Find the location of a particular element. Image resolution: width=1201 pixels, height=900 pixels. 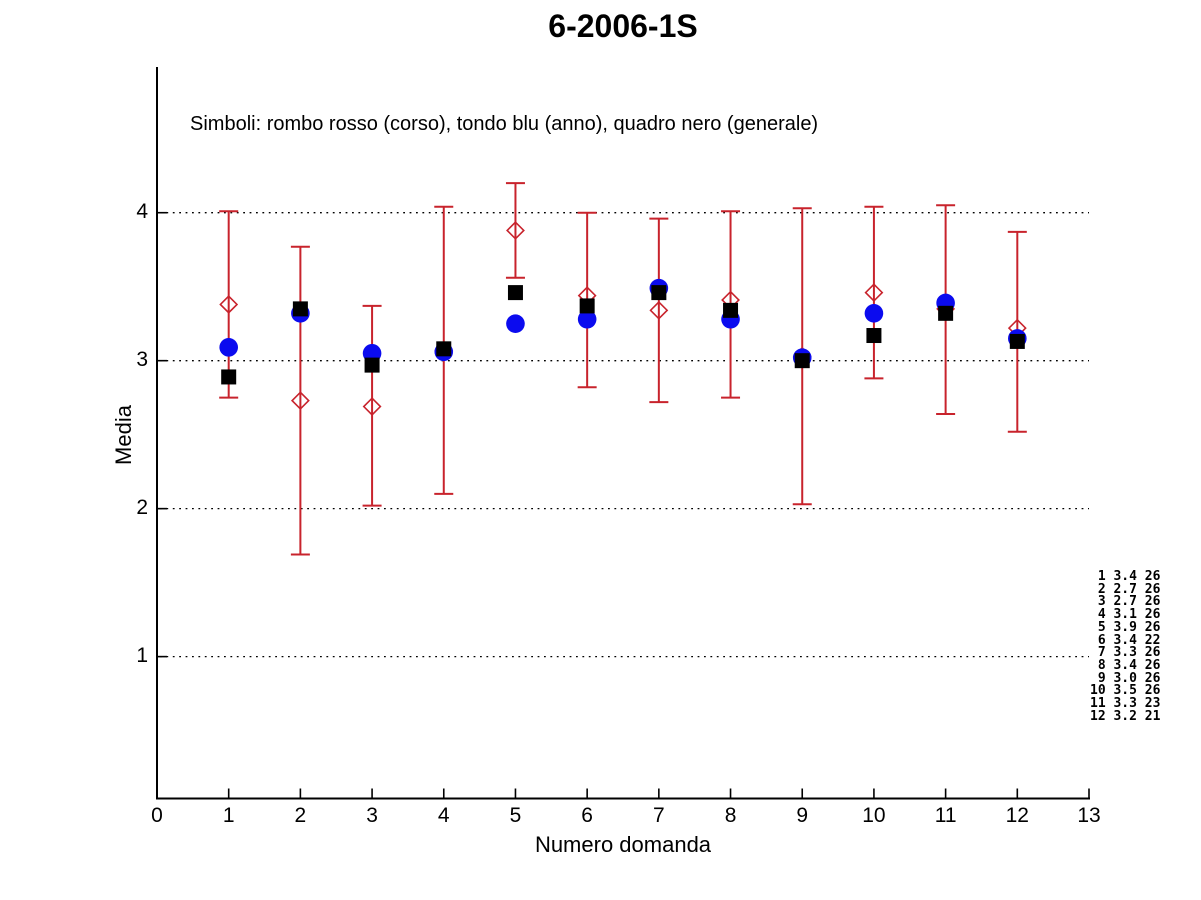

x-tick-label-2: 2 is located at coordinates (300, 815).